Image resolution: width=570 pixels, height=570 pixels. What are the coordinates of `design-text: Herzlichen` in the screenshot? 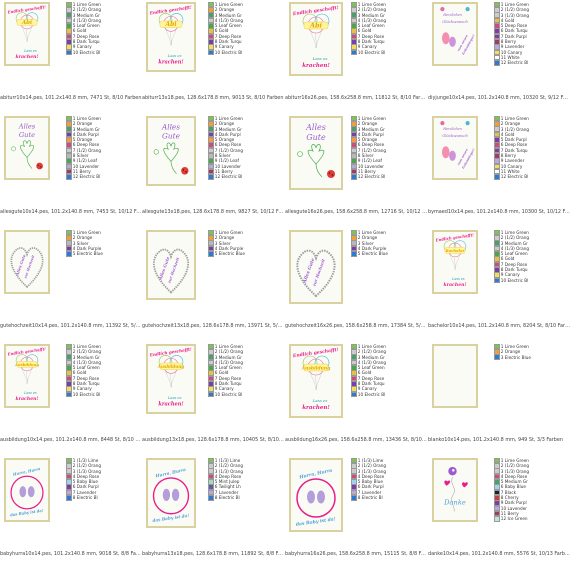 It's located at (452, 15).